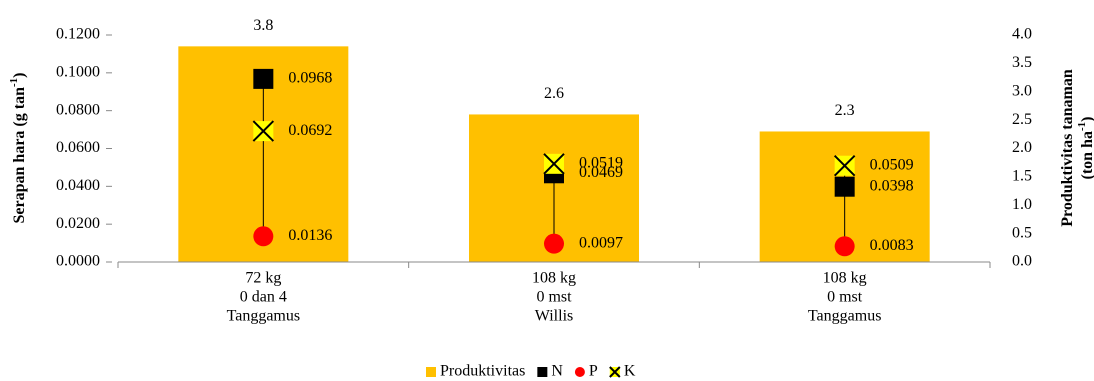 The width and height of the screenshot is (1094, 381). What do you see at coordinates (263, 278) in the screenshot?
I see `x-tick-label: 72 kg` at bounding box center [263, 278].